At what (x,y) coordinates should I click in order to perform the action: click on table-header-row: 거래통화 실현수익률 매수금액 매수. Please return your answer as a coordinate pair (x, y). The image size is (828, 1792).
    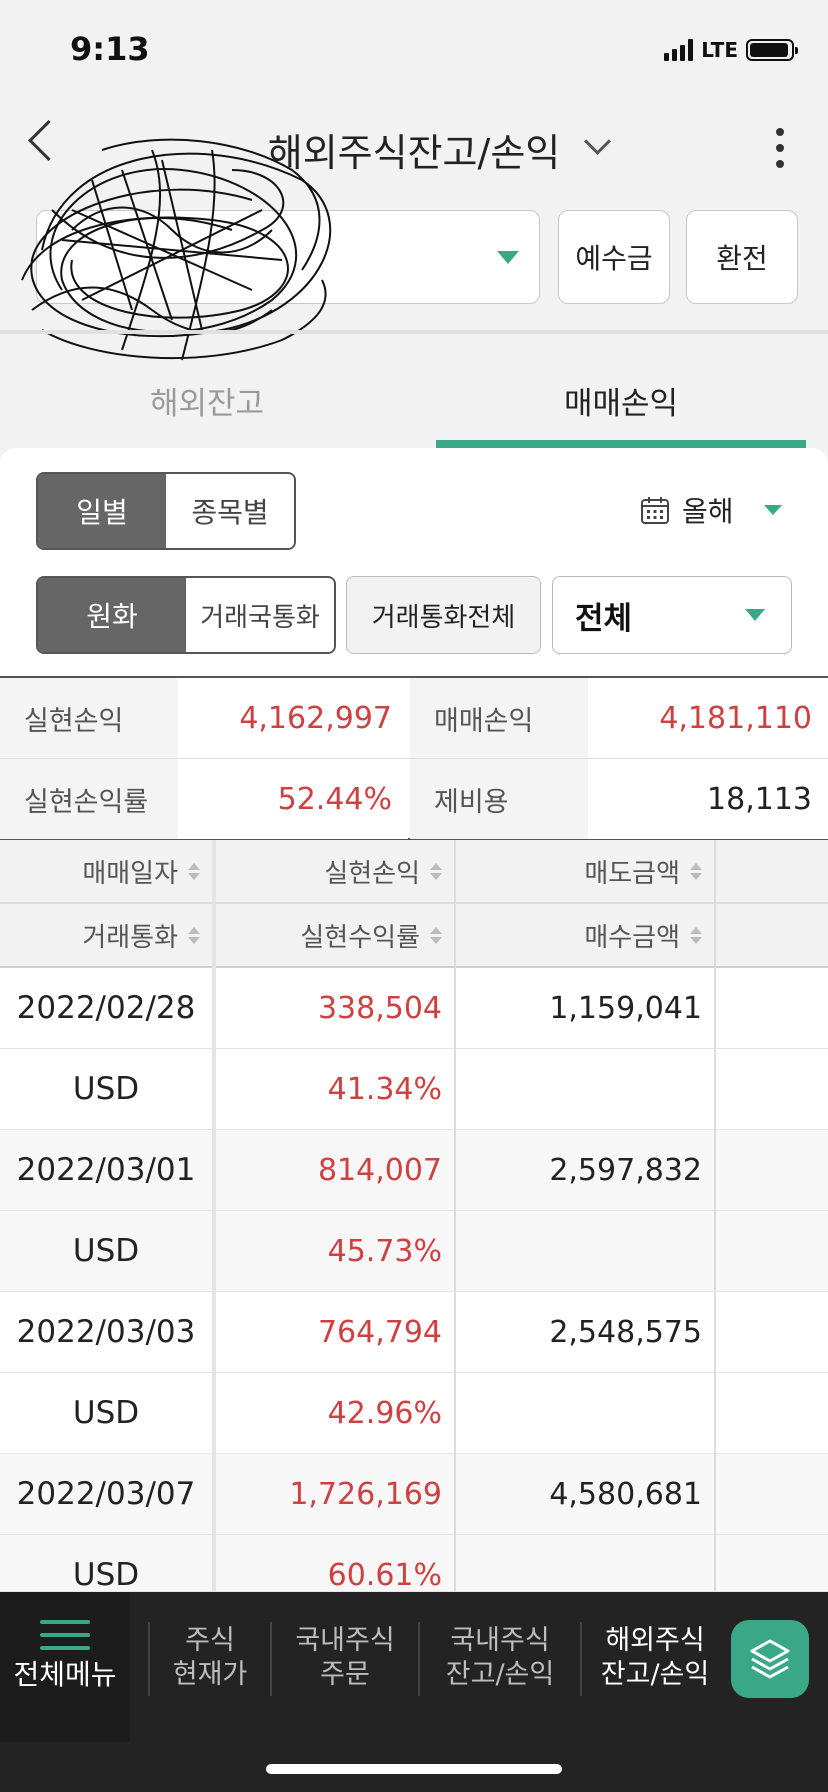
    Looking at the image, I should click on (414, 936).